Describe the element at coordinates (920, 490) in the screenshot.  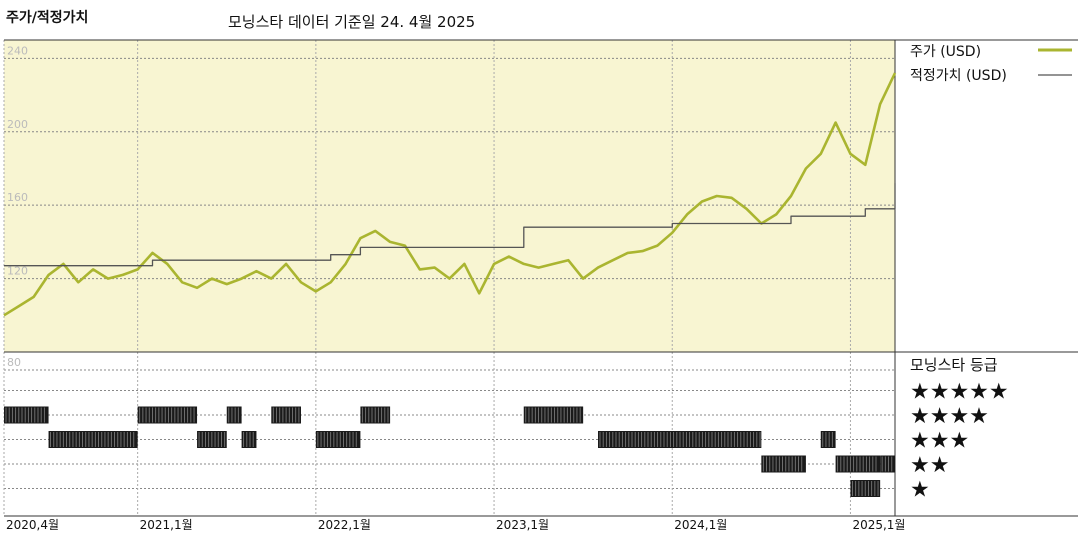
I see `rating-level-stars: ★` at that location.